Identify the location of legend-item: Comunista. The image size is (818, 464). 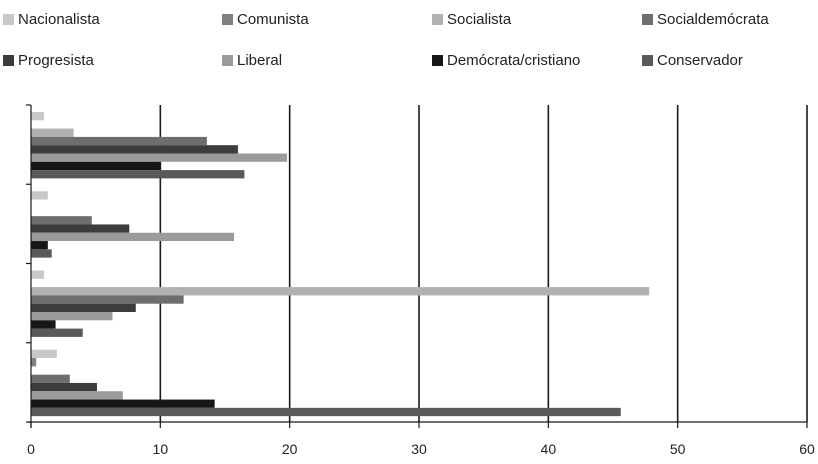
(265, 19).